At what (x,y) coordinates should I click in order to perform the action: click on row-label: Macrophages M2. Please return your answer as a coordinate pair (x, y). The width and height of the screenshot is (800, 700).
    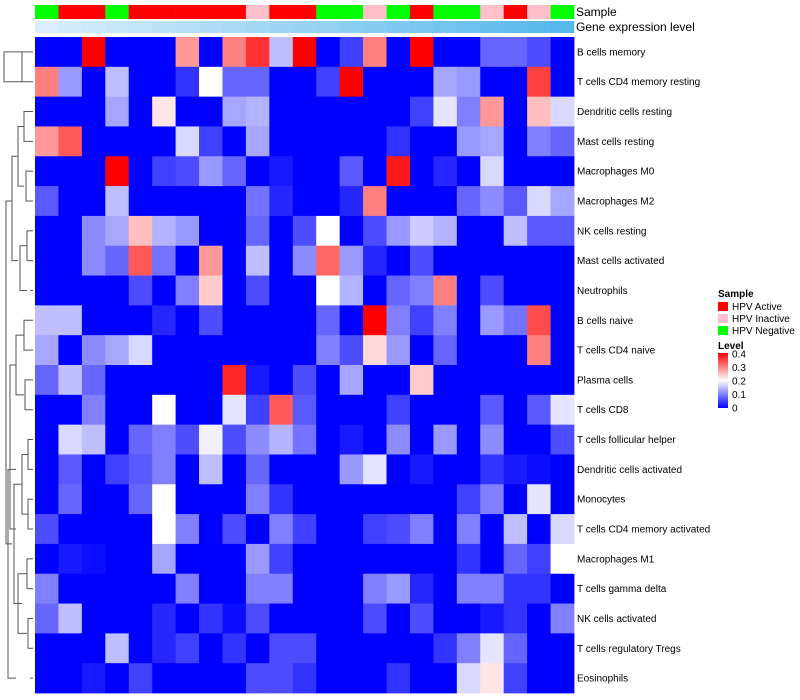
    Looking at the image, I should click on (616, 202).